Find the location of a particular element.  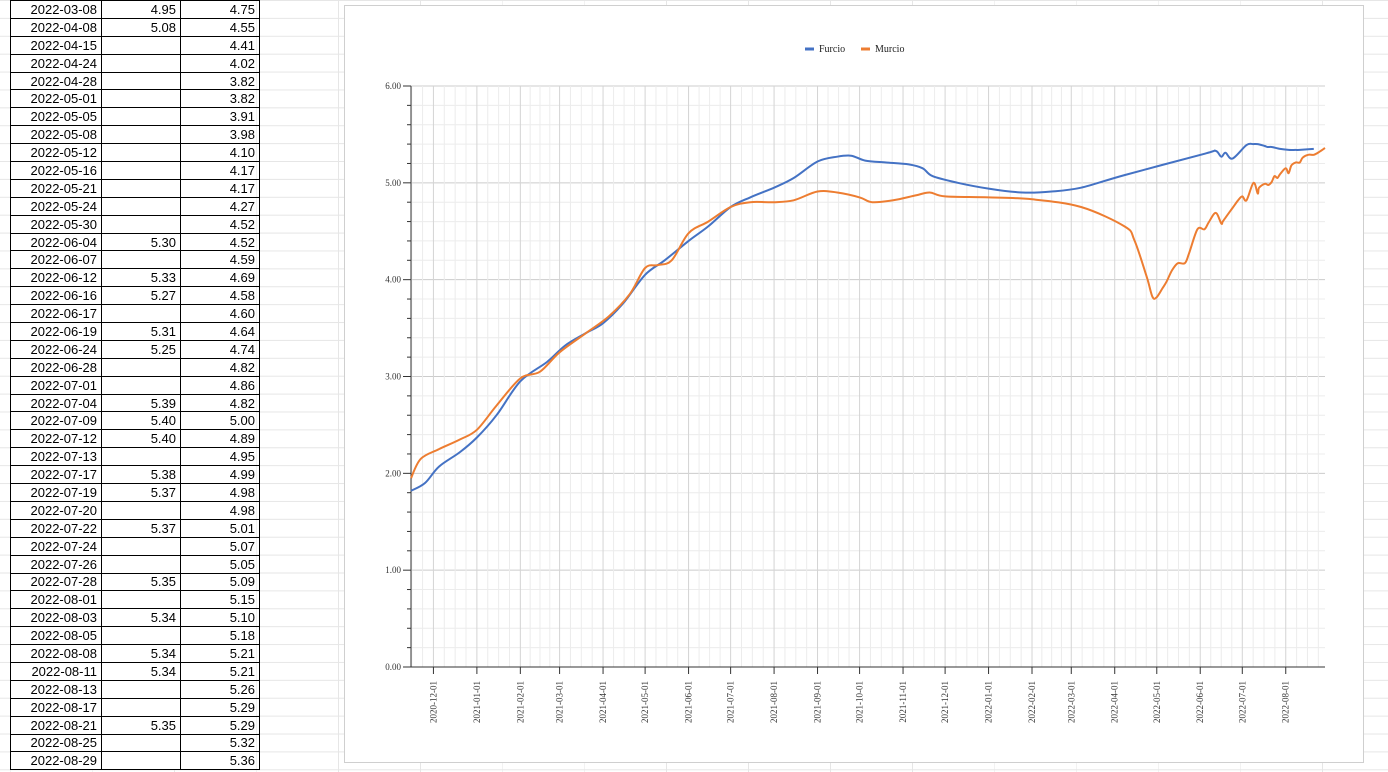

table-row: 2022-07-01 4.86 is located at coordinates (135, 385).